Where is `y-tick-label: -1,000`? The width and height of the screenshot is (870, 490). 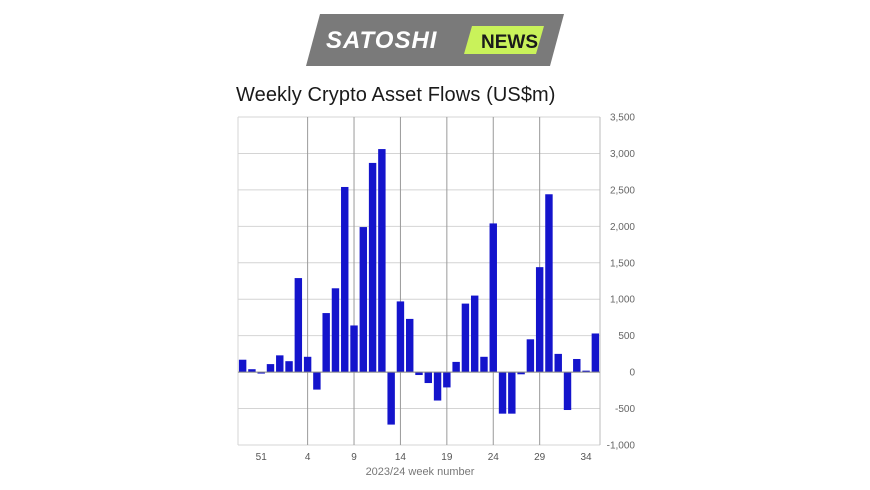 y-tick-label: -1,000 is located at coordinates (621, 446).